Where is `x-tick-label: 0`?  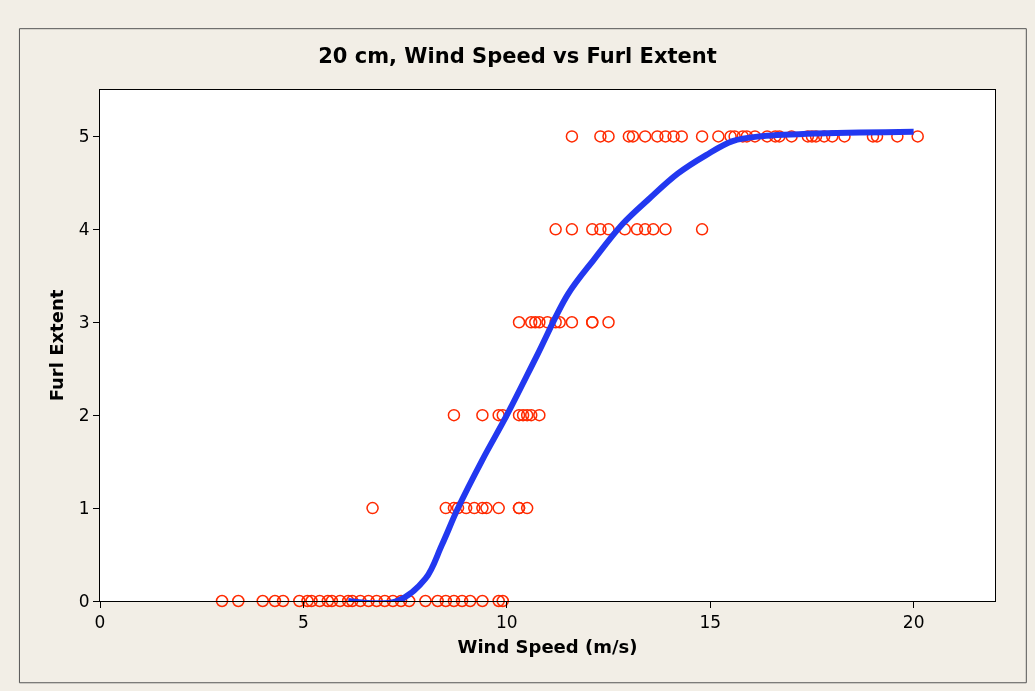
x-tick-label: 0 is located at coordinates (100, 622).